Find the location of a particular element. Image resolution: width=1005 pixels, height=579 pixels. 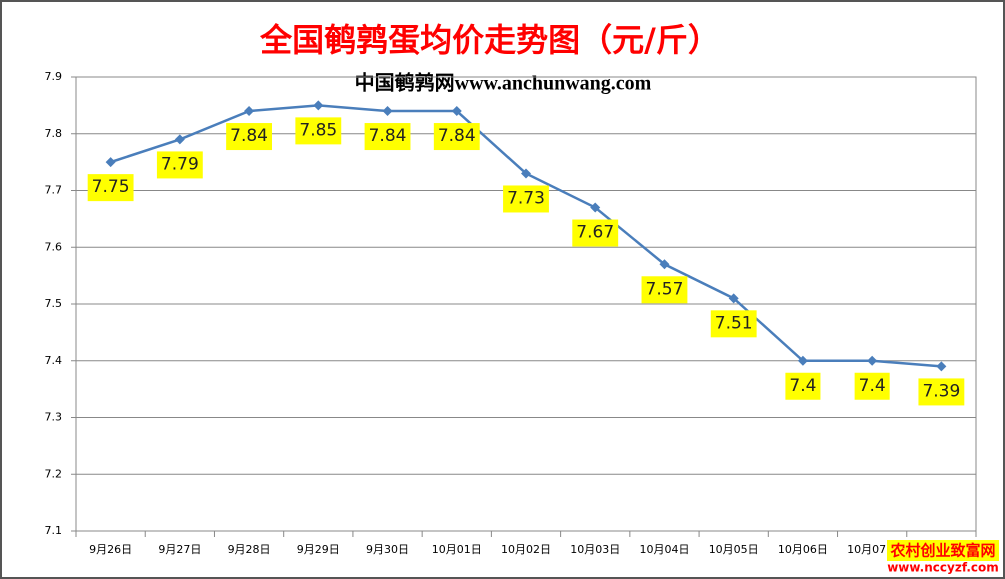

data-label: 7.39 is located at coordinates (941, 391).